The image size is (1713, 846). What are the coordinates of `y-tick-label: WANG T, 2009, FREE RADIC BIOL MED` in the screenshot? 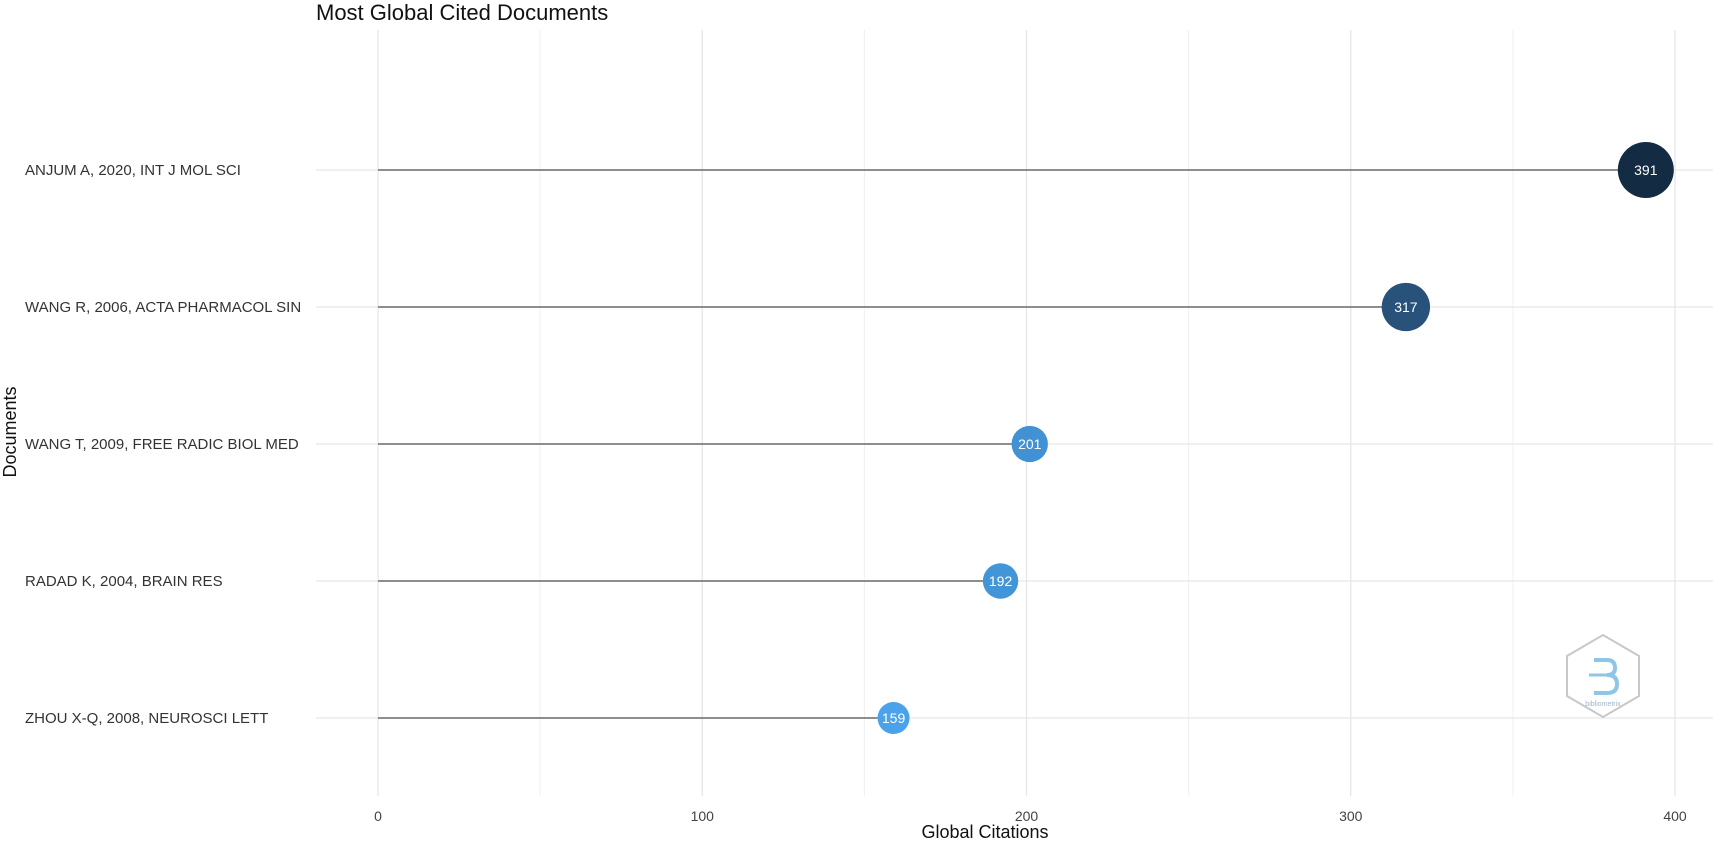 It's located at (162, 444).